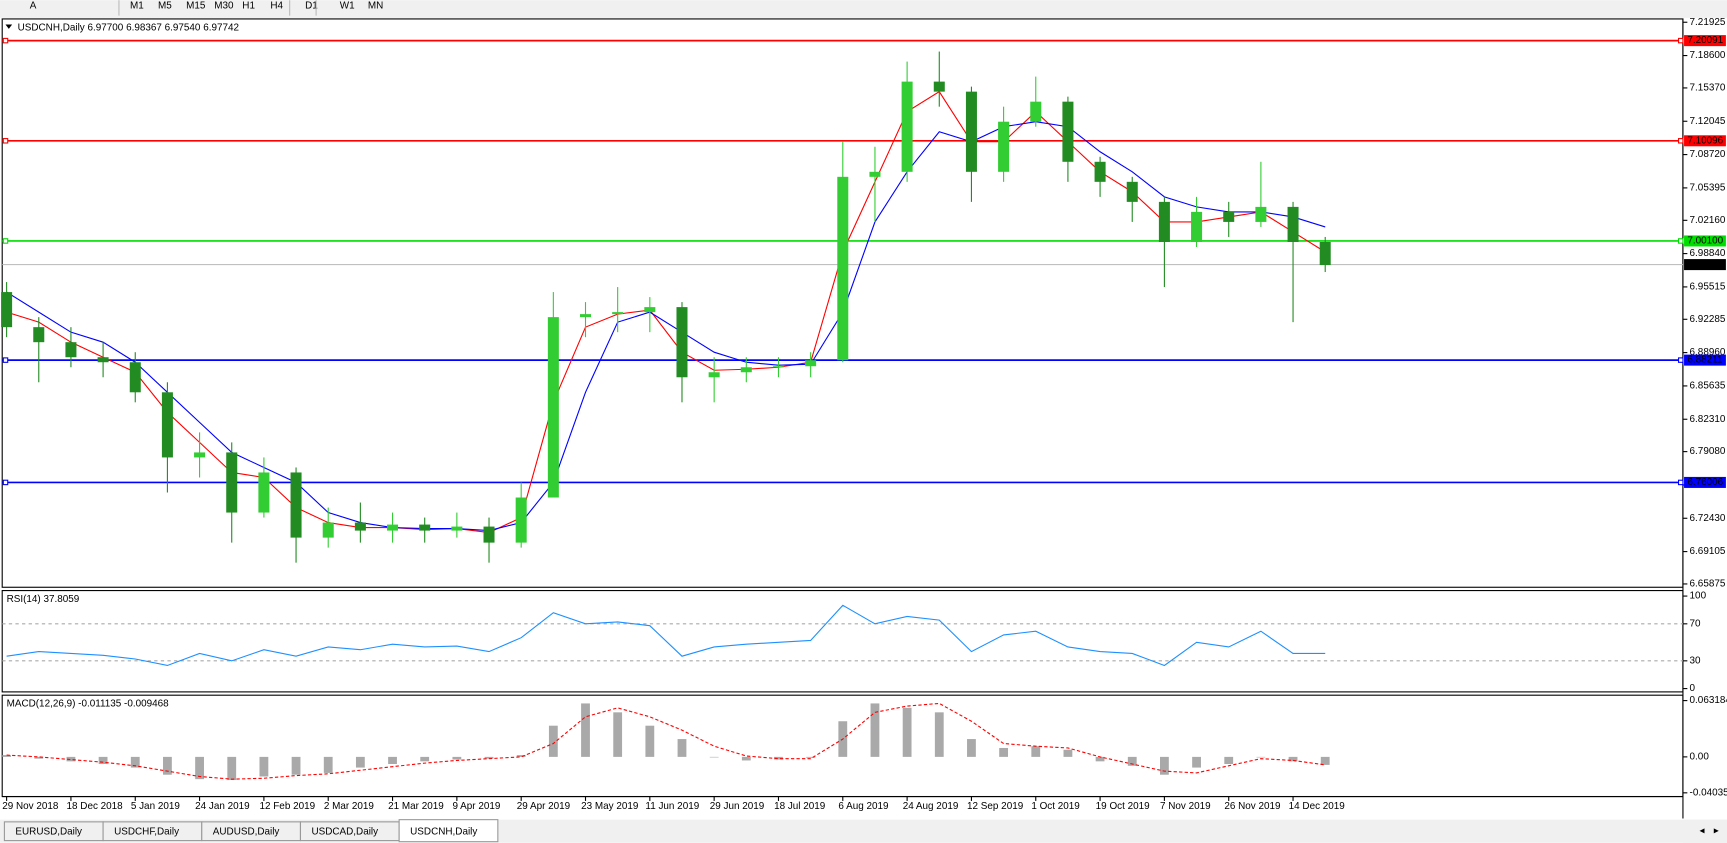 The width and height of the screenshot is (1727, 843). I want to click on x-tick-label: 6 Aug 2019, so click(863, 806).